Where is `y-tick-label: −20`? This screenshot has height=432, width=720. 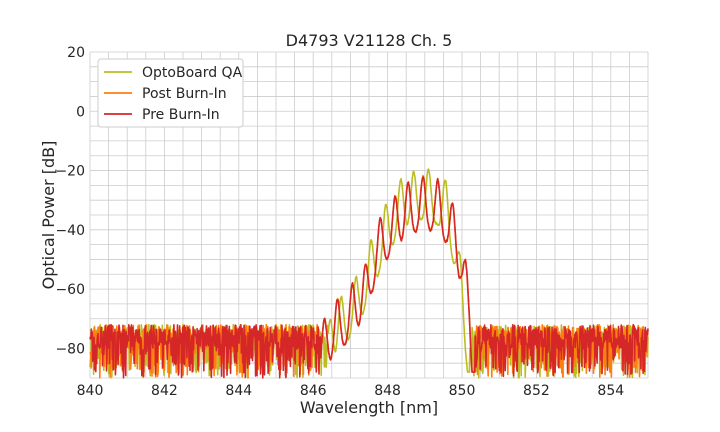
y-tick-label: −20 is located at coordinates (70, 172).